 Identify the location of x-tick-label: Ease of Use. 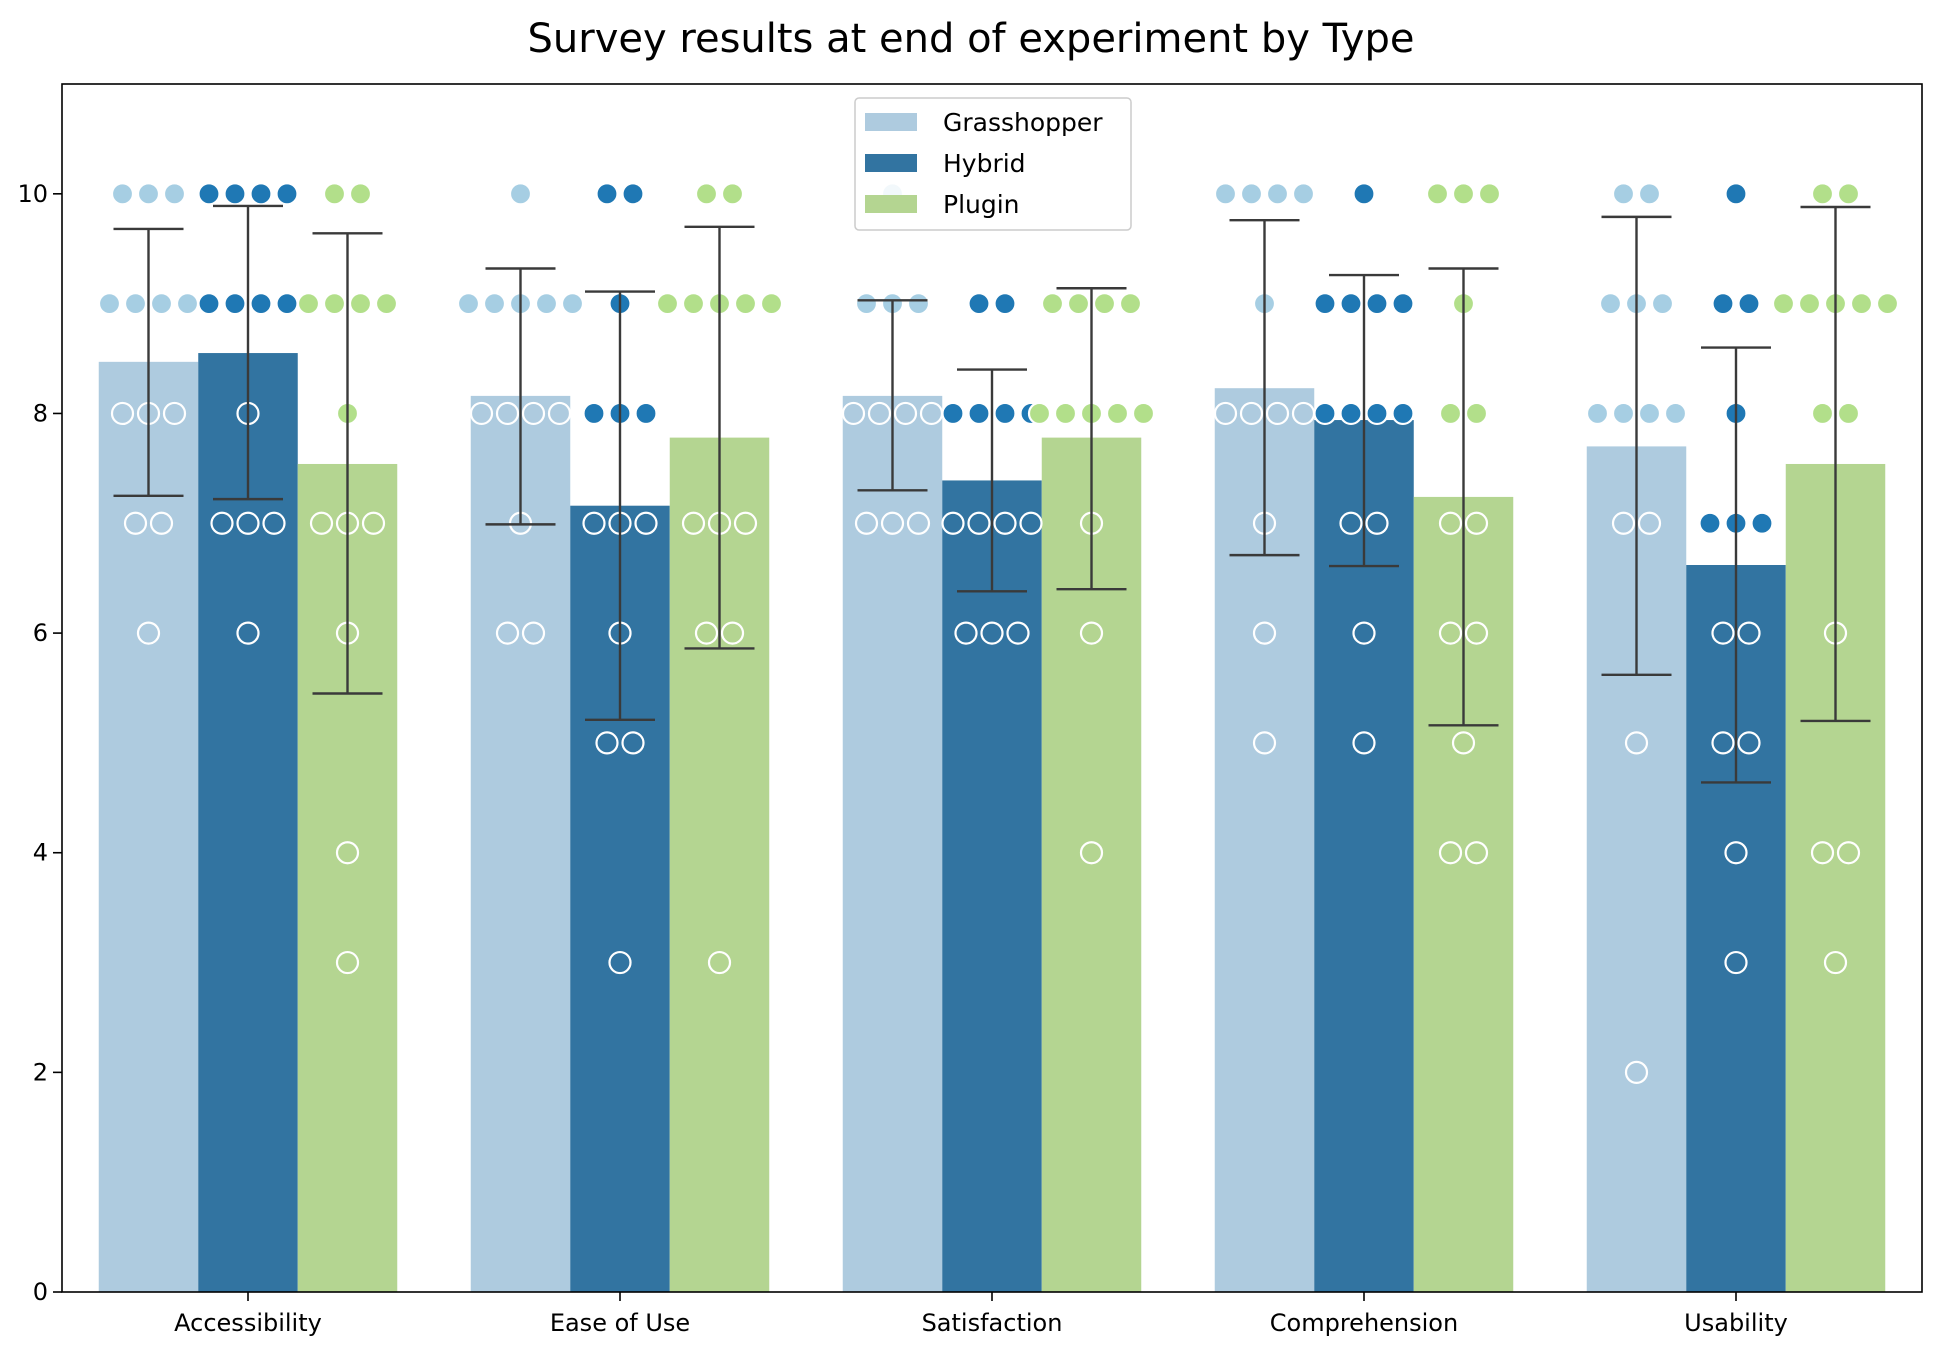
(620, 1323).